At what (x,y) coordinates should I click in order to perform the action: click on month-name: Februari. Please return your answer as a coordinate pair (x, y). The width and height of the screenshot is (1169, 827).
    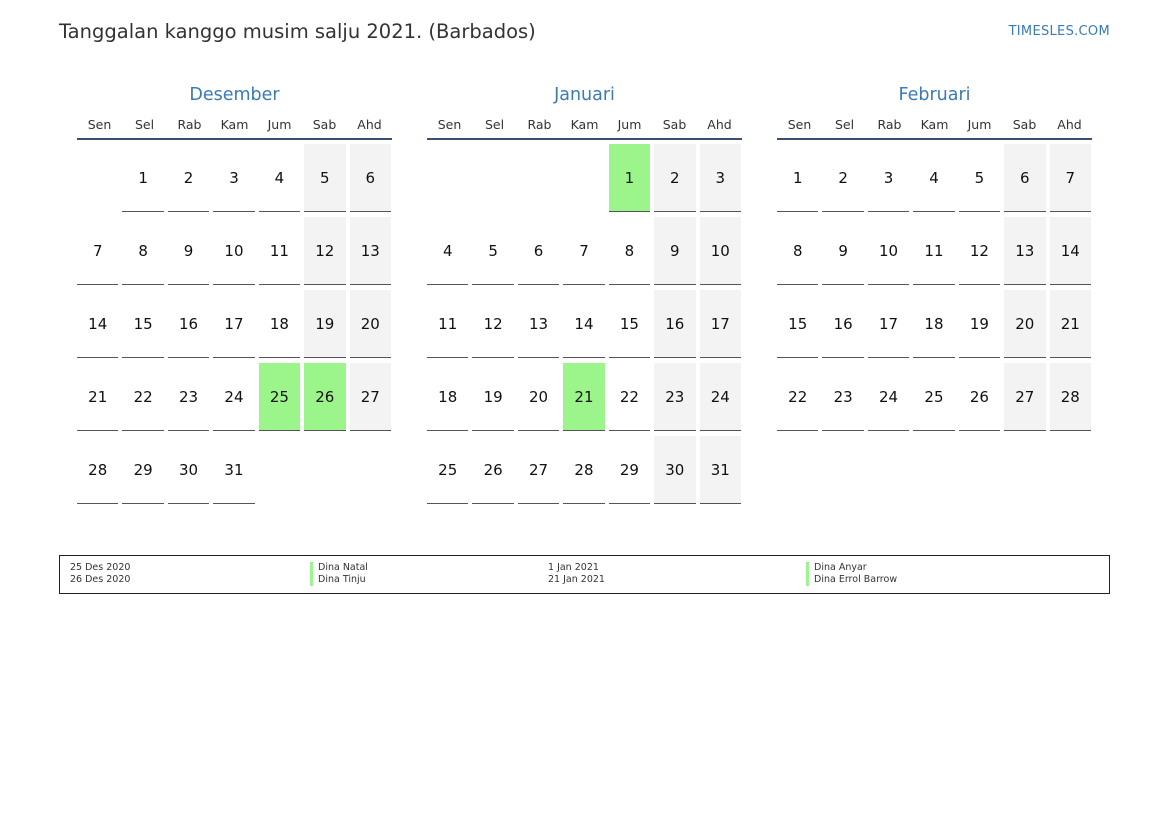
    Looking at the image, I should click on (934, 95).